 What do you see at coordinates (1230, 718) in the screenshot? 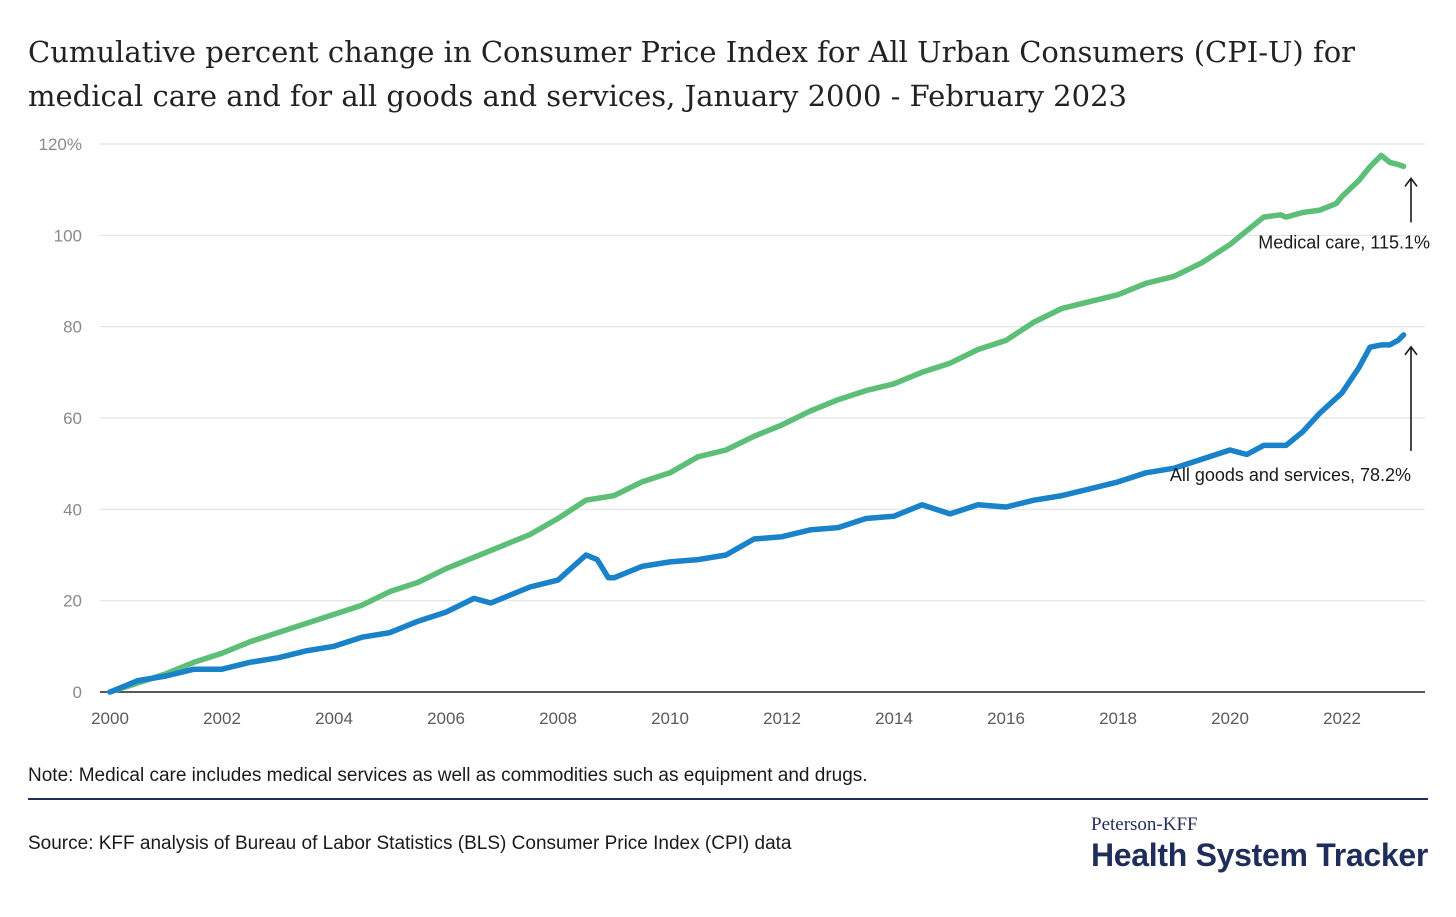
I see `x-tick-label: 2020` at bounding box center [1230, 718].